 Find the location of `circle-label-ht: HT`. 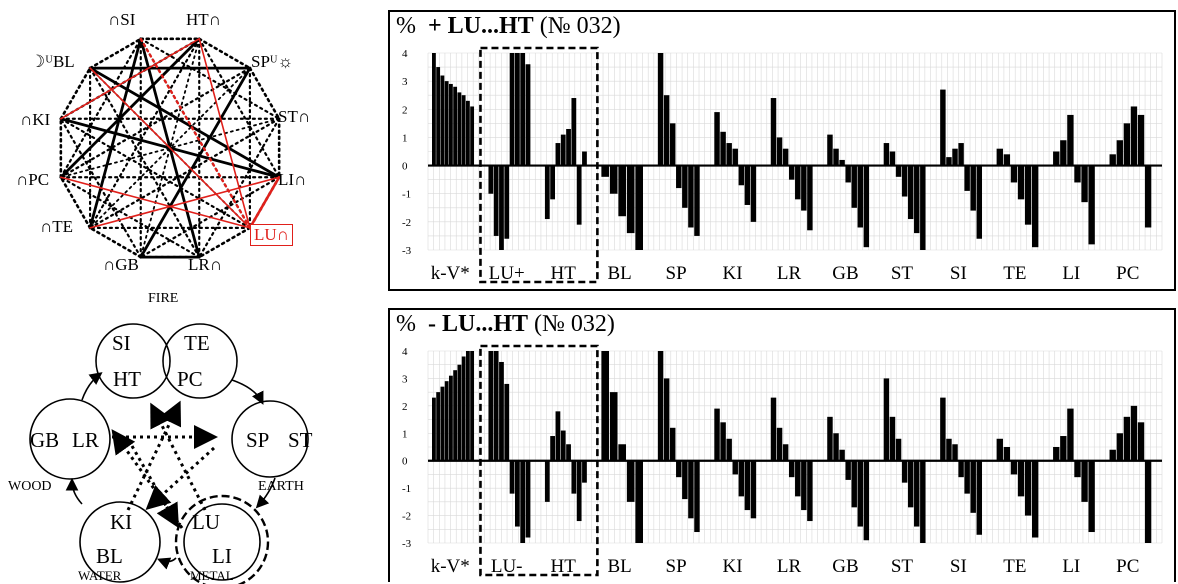

circle-label-ht: HT is located at coordinates (127, 379).